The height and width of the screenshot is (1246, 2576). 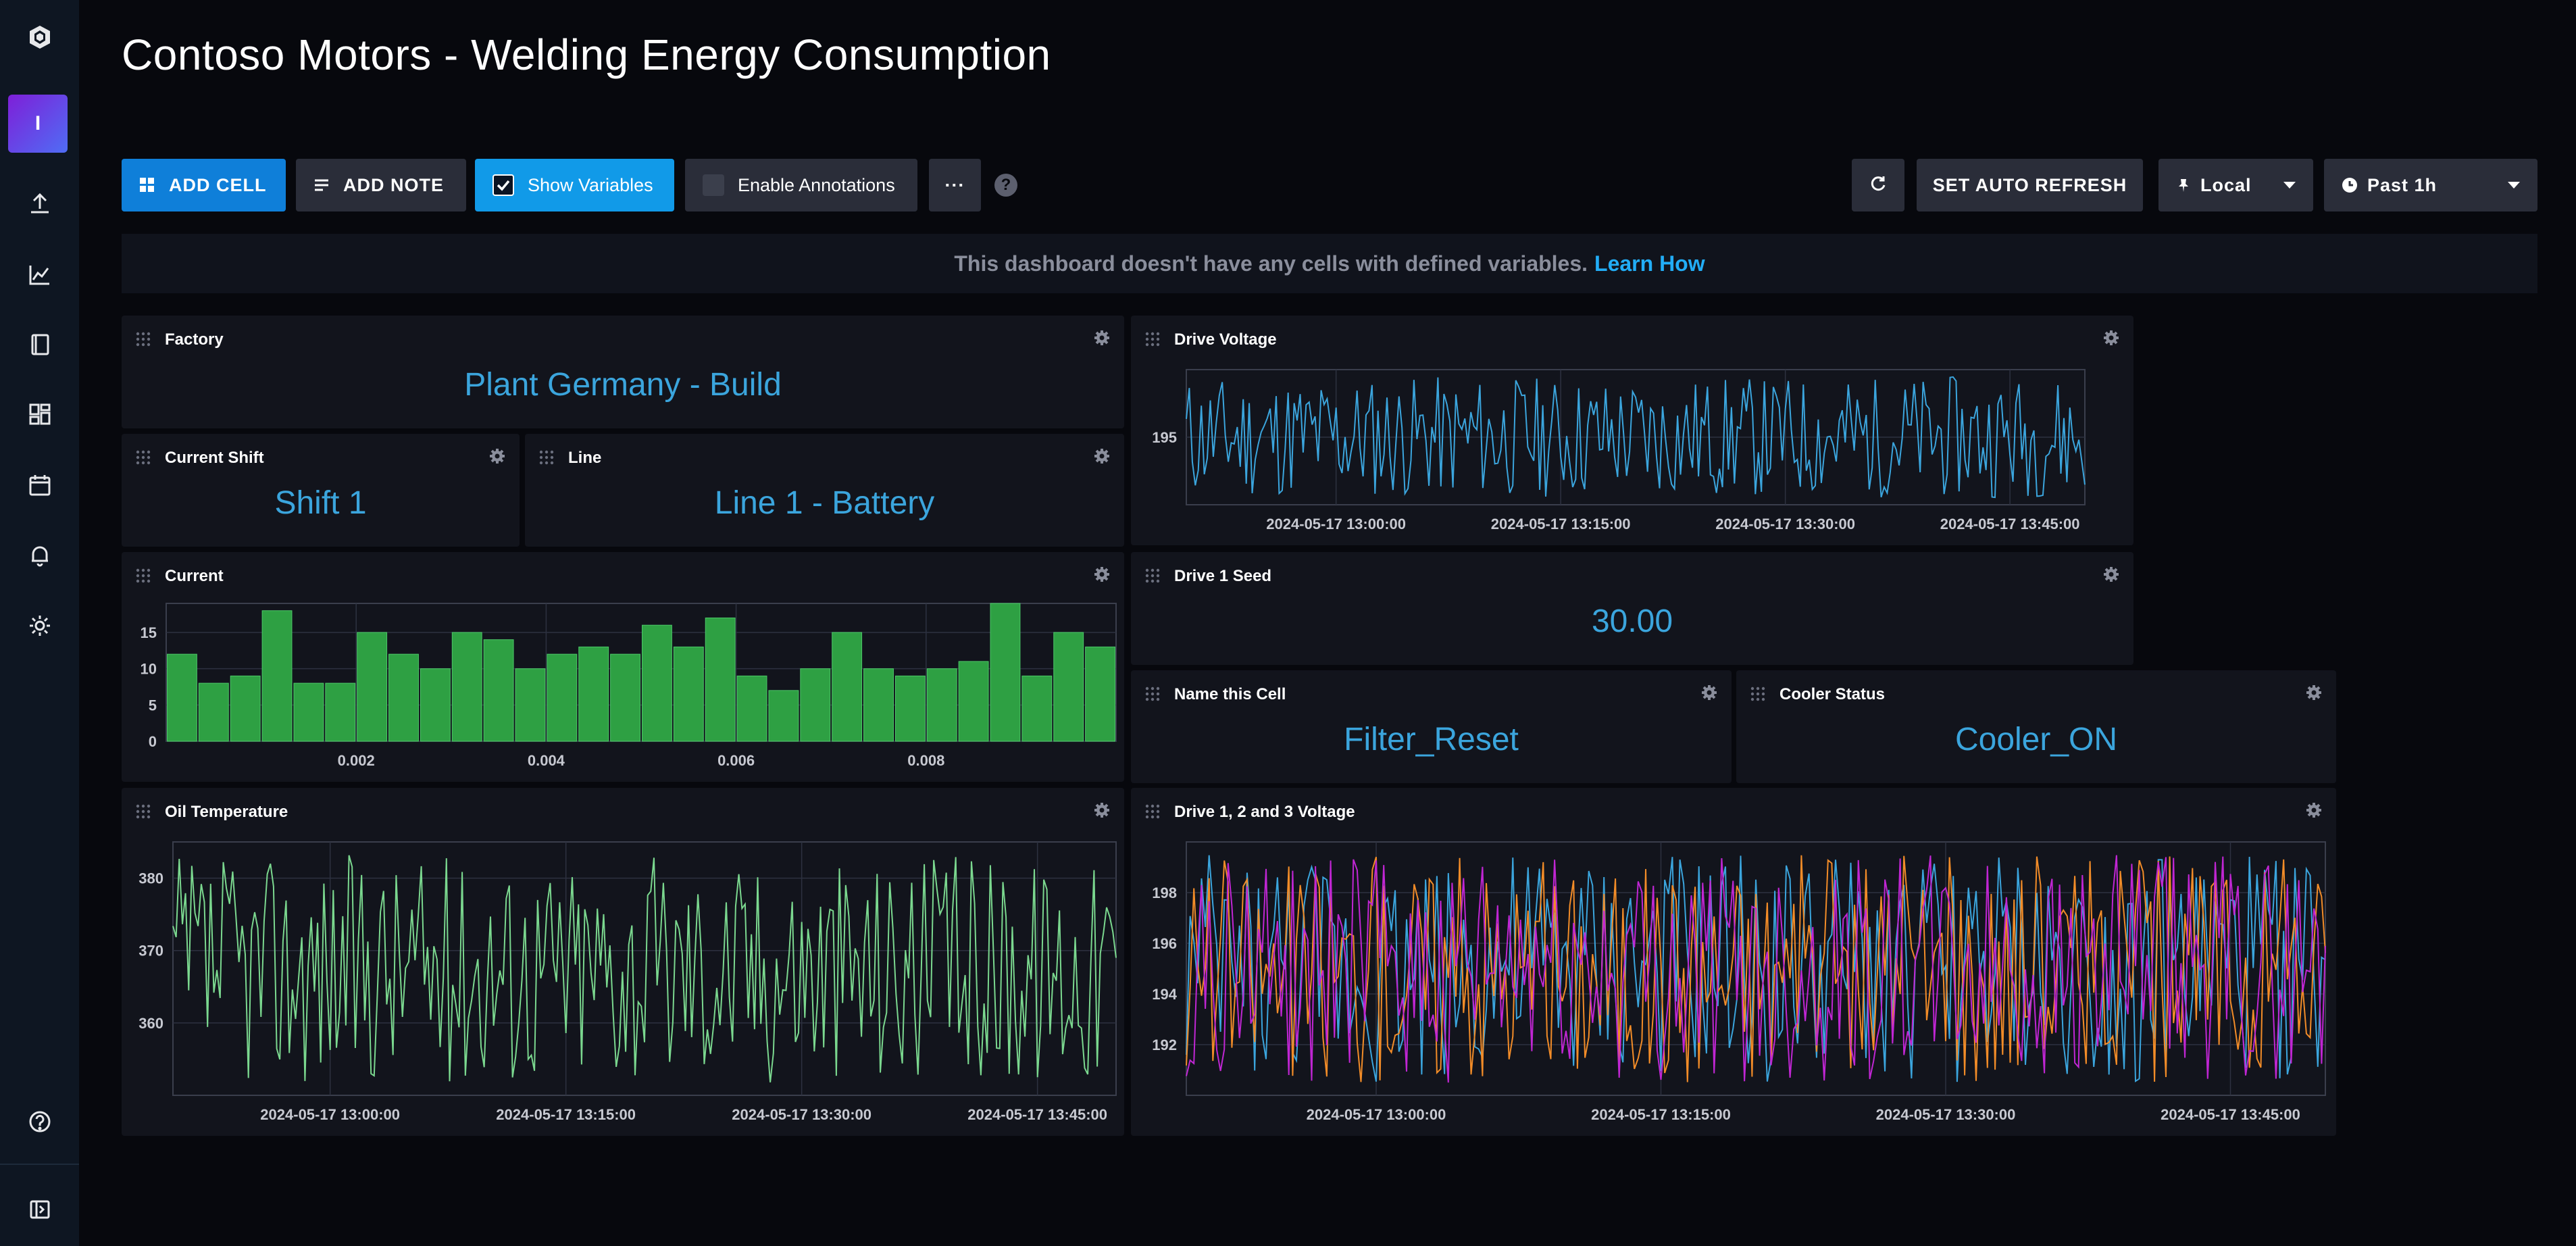 I want to click on show-variables-toggle: Show Variables, so click(x=574, y=185).